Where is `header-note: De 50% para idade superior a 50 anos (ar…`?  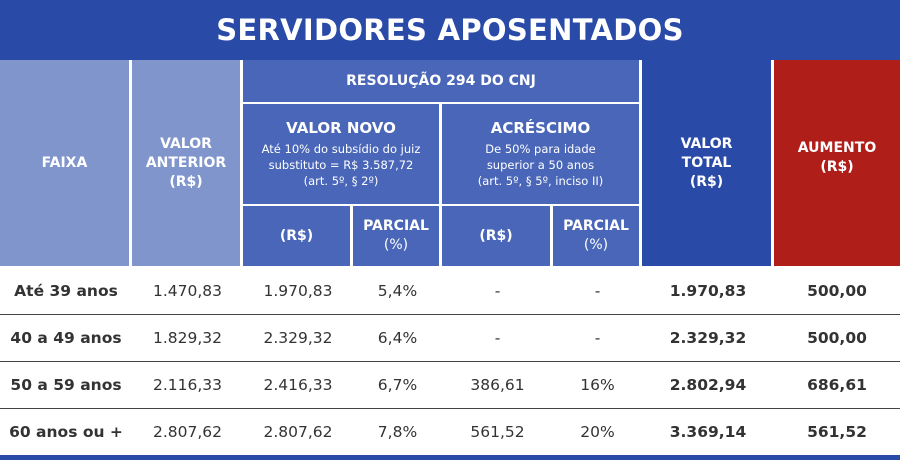 header-note: De 50% para idade superior a 50 anos (ar… is located at coordinates (541, 165).